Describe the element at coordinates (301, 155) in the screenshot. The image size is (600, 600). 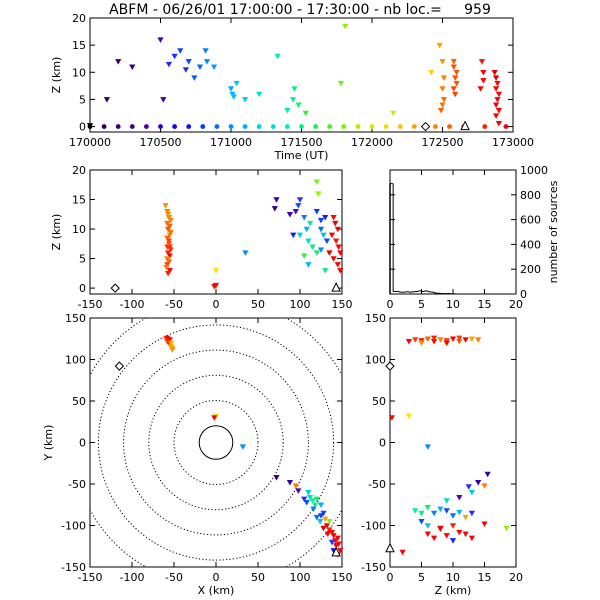
I see `x-axis-label: Time (UT)` at that location.